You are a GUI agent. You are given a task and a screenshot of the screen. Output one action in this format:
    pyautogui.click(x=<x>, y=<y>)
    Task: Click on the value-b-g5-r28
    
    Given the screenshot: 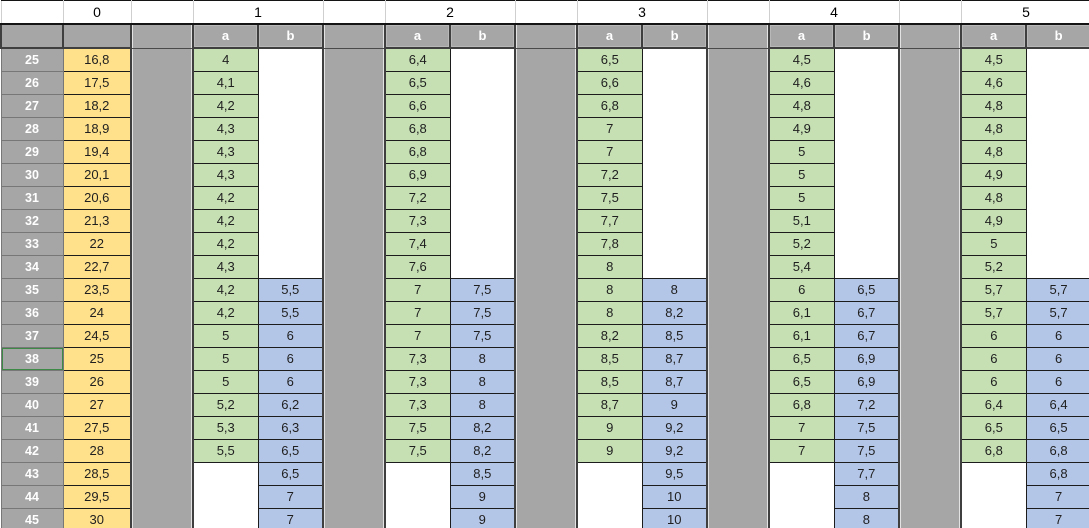 What is the action you would take?
    pyautogui.click(x=1057, y=129)
    